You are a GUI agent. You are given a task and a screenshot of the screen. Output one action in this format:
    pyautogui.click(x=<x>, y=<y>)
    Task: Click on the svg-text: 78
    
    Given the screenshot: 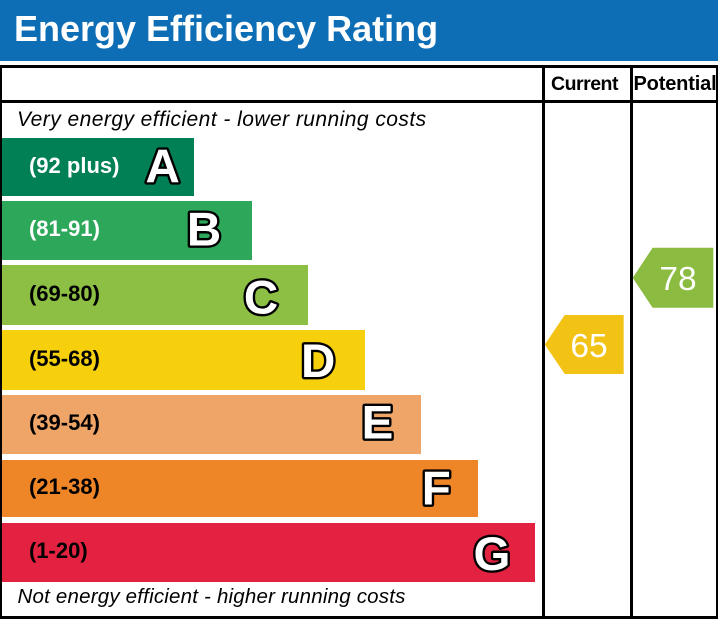 What is the action you would take?
    pyautogui.click(x=677, y=279)
    